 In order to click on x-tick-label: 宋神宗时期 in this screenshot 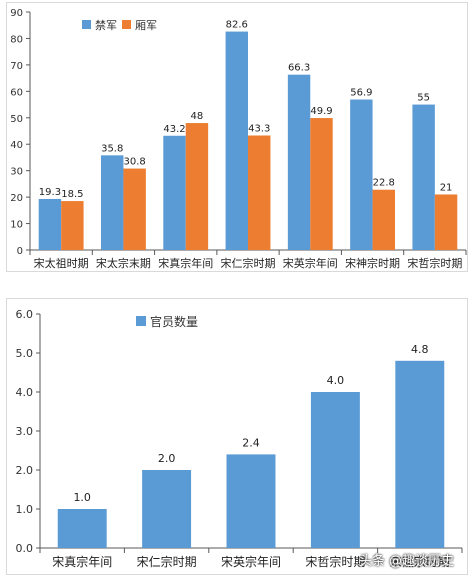, I will do `click(372, 263)`.